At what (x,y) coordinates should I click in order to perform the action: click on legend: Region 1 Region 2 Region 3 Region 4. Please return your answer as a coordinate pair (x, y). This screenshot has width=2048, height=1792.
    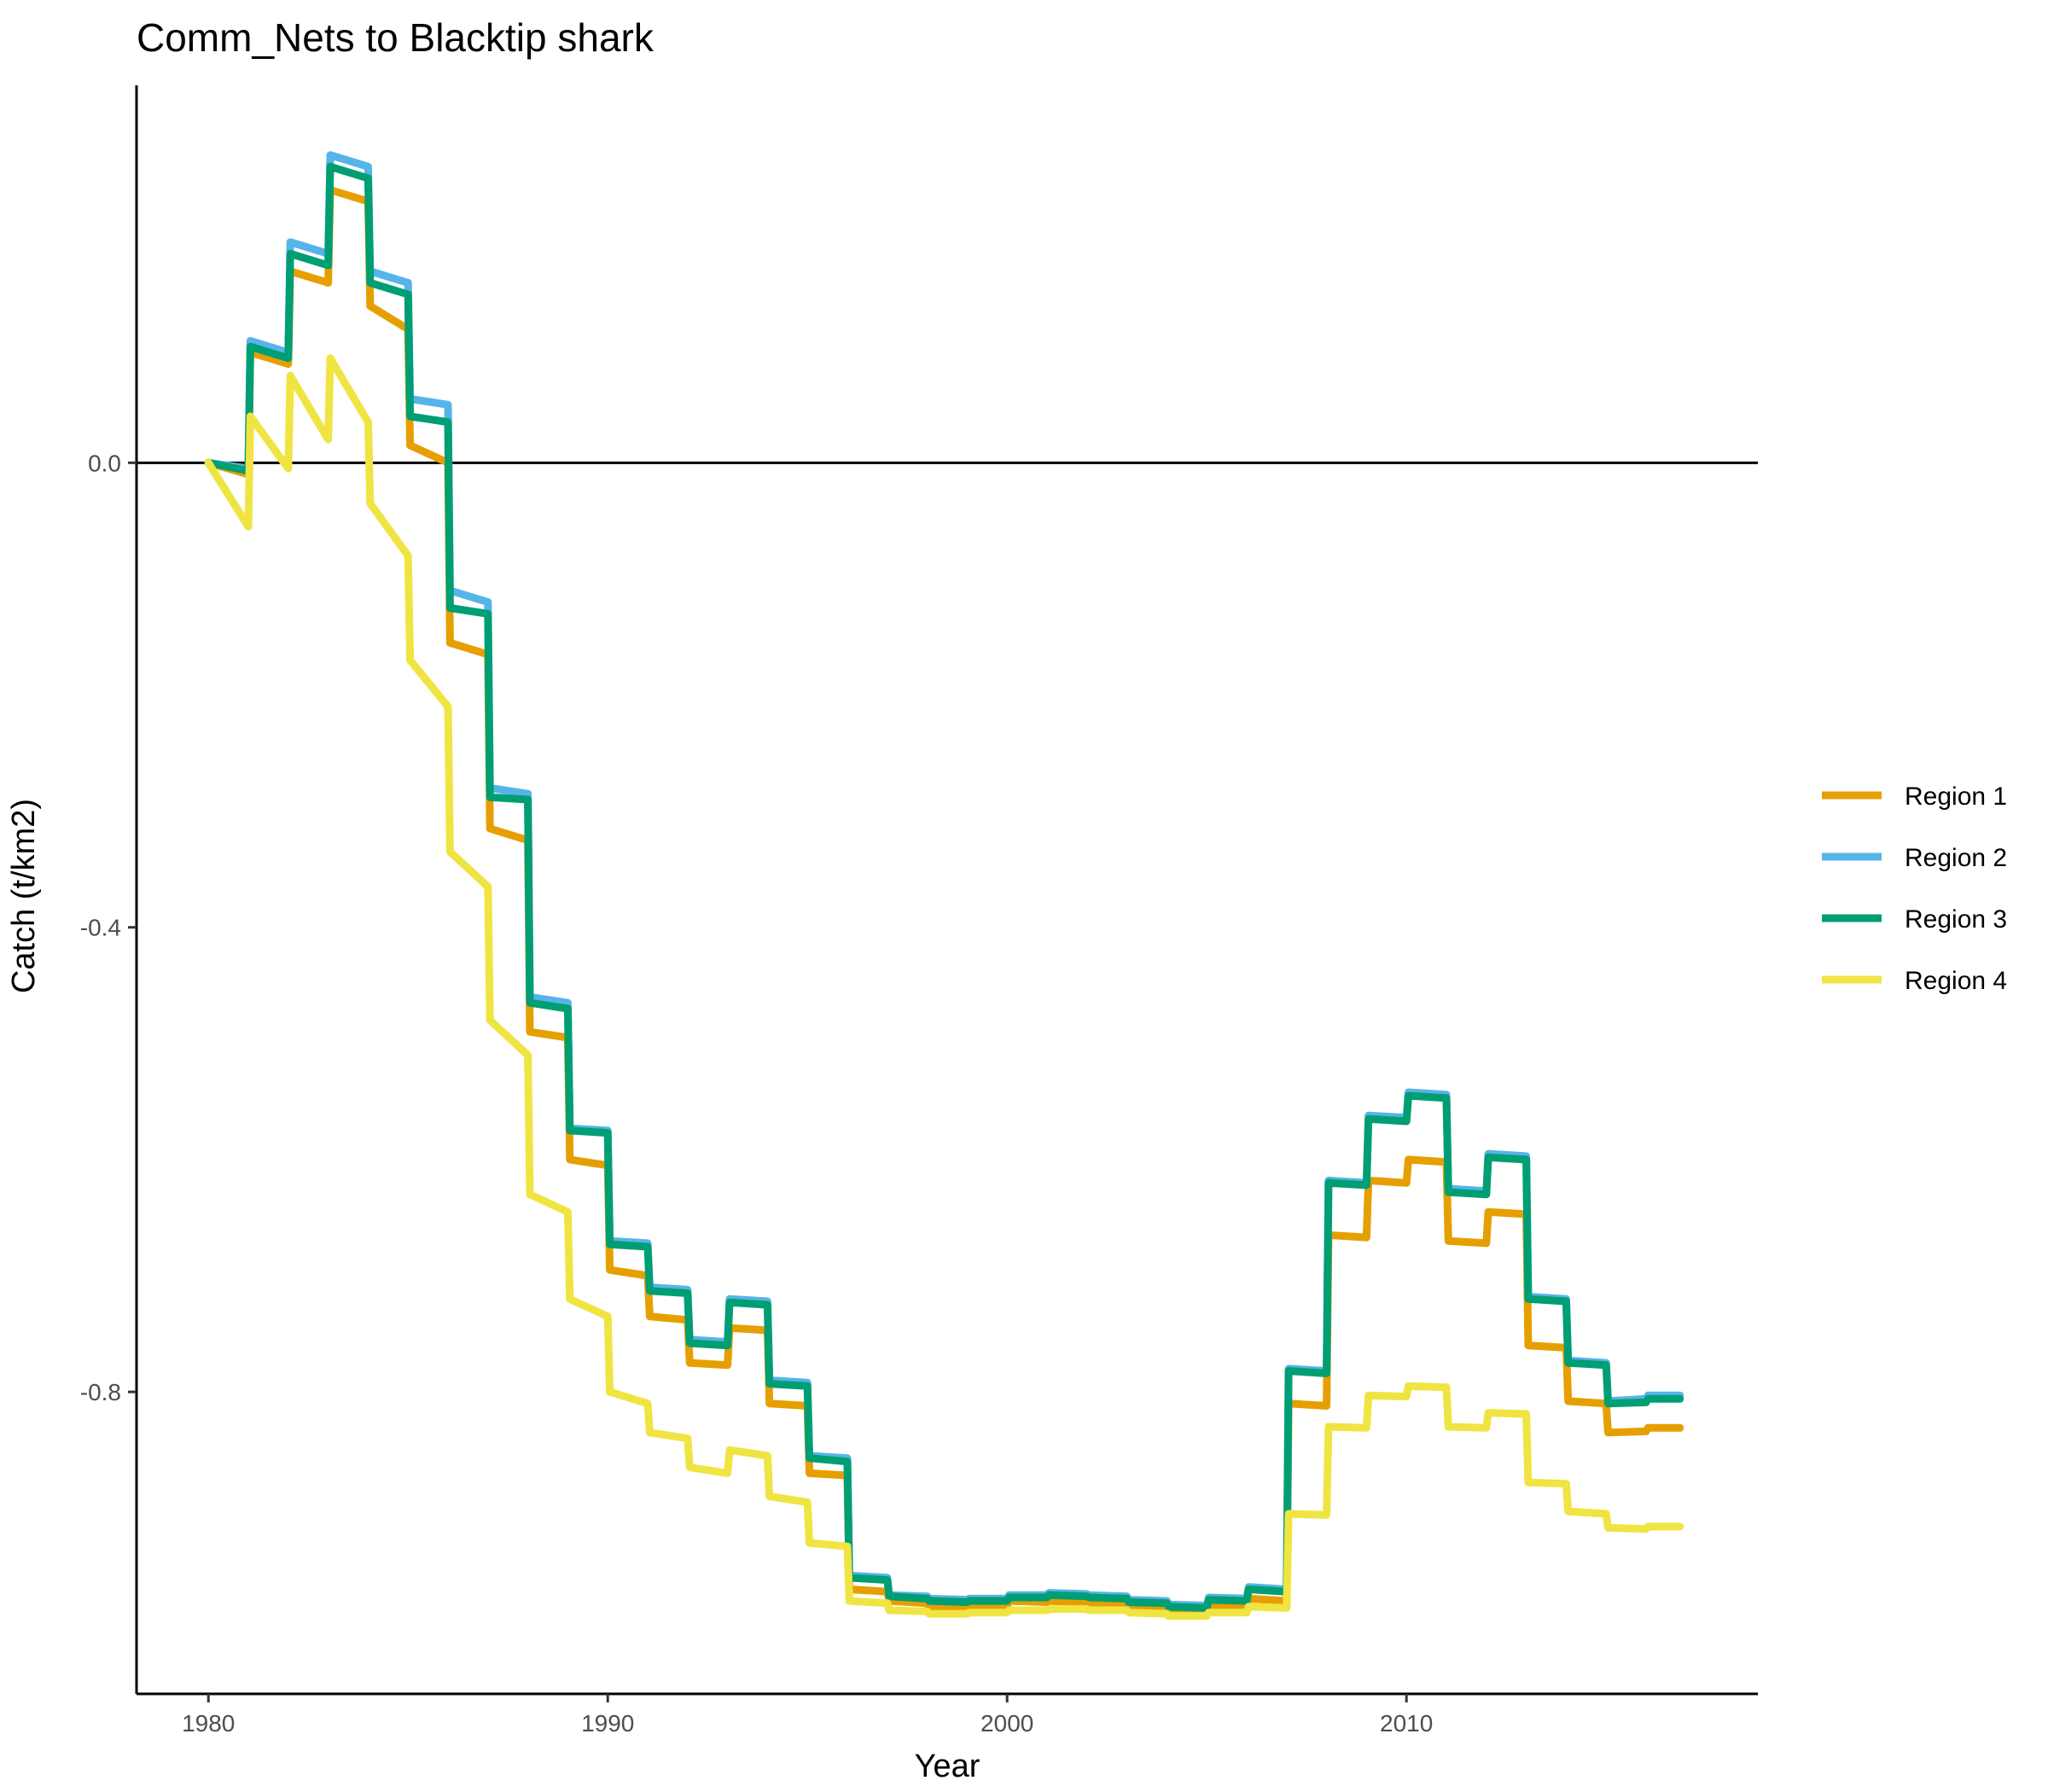
    Looking at the image, I should click on (1915, 889).